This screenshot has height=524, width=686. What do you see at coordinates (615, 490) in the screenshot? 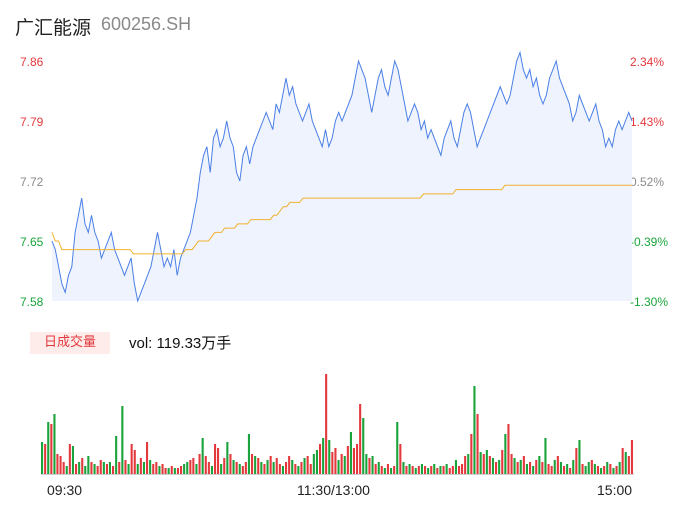
I see `x-tick-close: 15:00` at bounding box center [615, 490].